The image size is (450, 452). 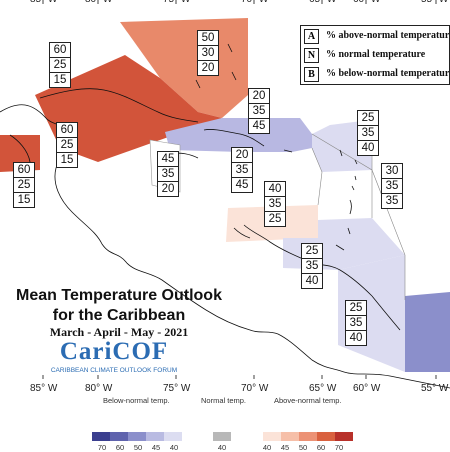 I want to click on caricof-logo: CariCOF CARIBBEAN CLIMATE OUTLOOK FORUM, so click(x=114, y=357).